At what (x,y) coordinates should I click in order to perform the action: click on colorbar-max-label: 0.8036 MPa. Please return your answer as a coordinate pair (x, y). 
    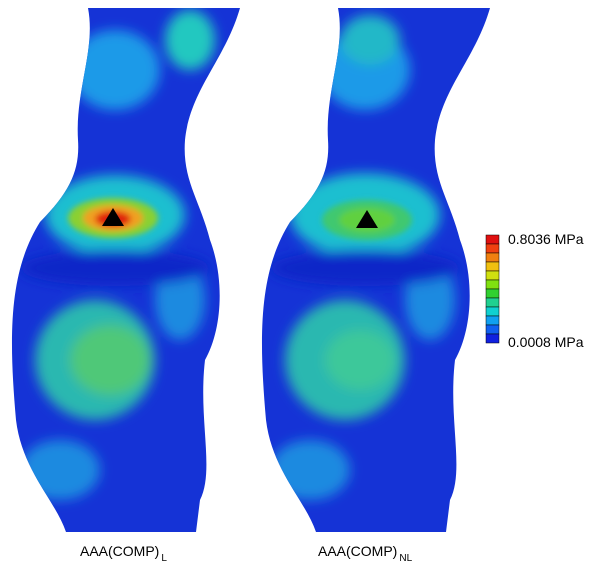
    Looking at the image, I should click on (546, 239).